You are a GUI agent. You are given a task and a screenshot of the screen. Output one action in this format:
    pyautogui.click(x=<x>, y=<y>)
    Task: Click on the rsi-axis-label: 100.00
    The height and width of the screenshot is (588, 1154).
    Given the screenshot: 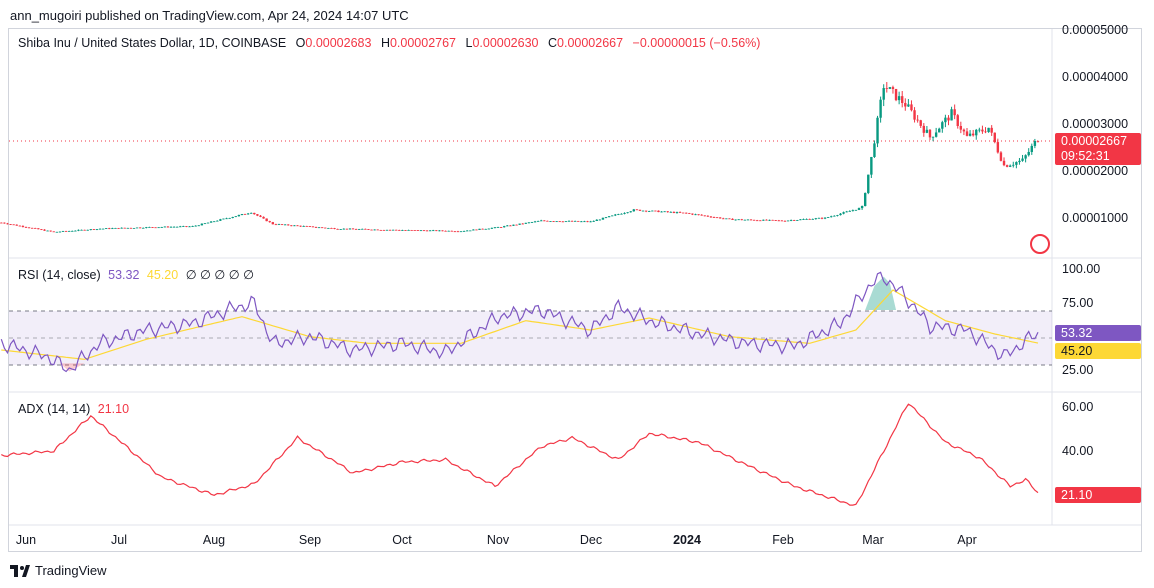 What is the action you would take?
    pyautogui.click(x=1081, y=269)
    